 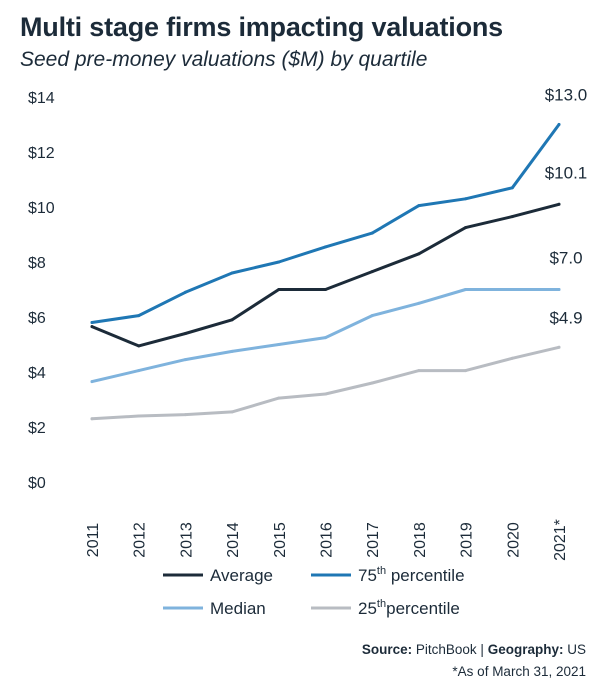 I want to click on y-tick-label: $2, so click(x=37, y=428).